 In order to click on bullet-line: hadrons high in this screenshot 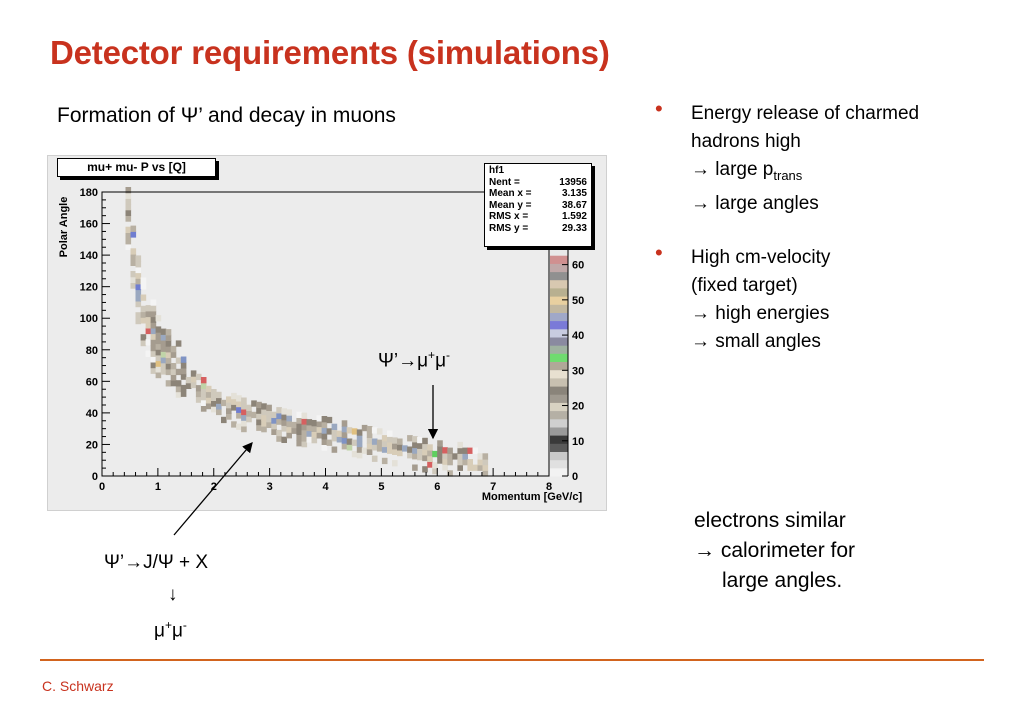, I will do `click(746, 141)`.